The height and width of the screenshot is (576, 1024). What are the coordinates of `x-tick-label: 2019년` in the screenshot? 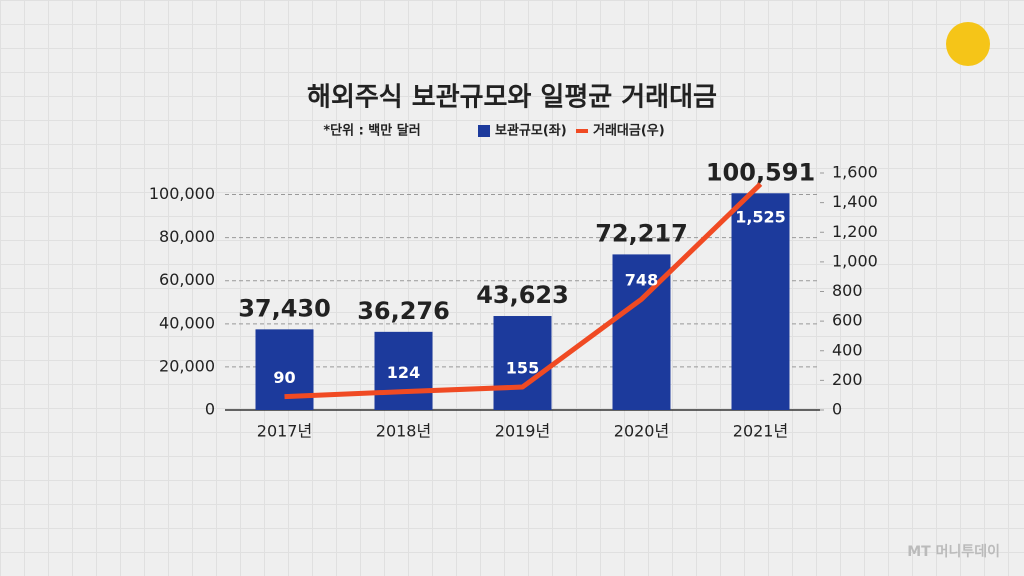 It's located at (522, 431).